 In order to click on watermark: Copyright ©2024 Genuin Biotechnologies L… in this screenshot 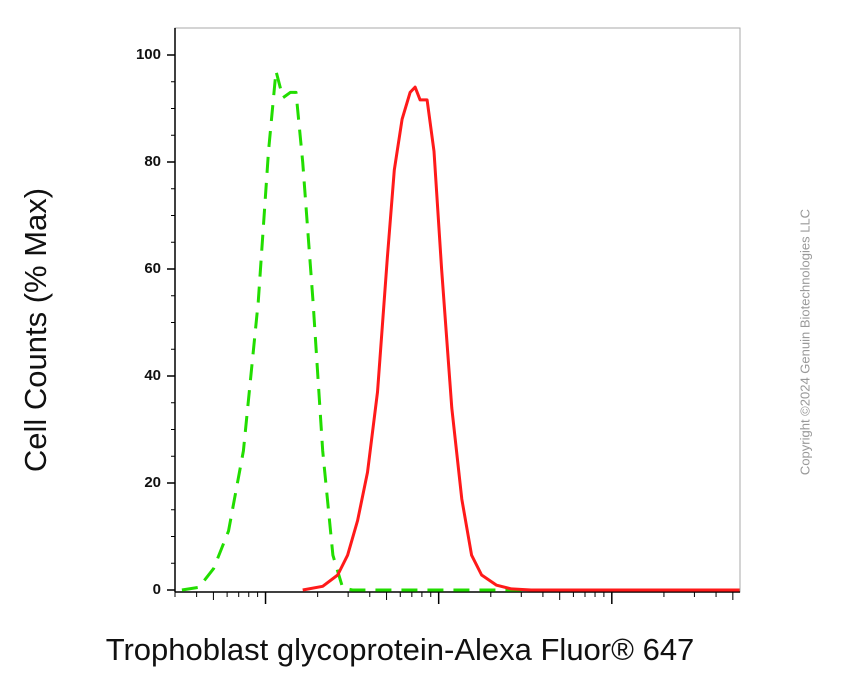, I will do `click(804, 342)`.